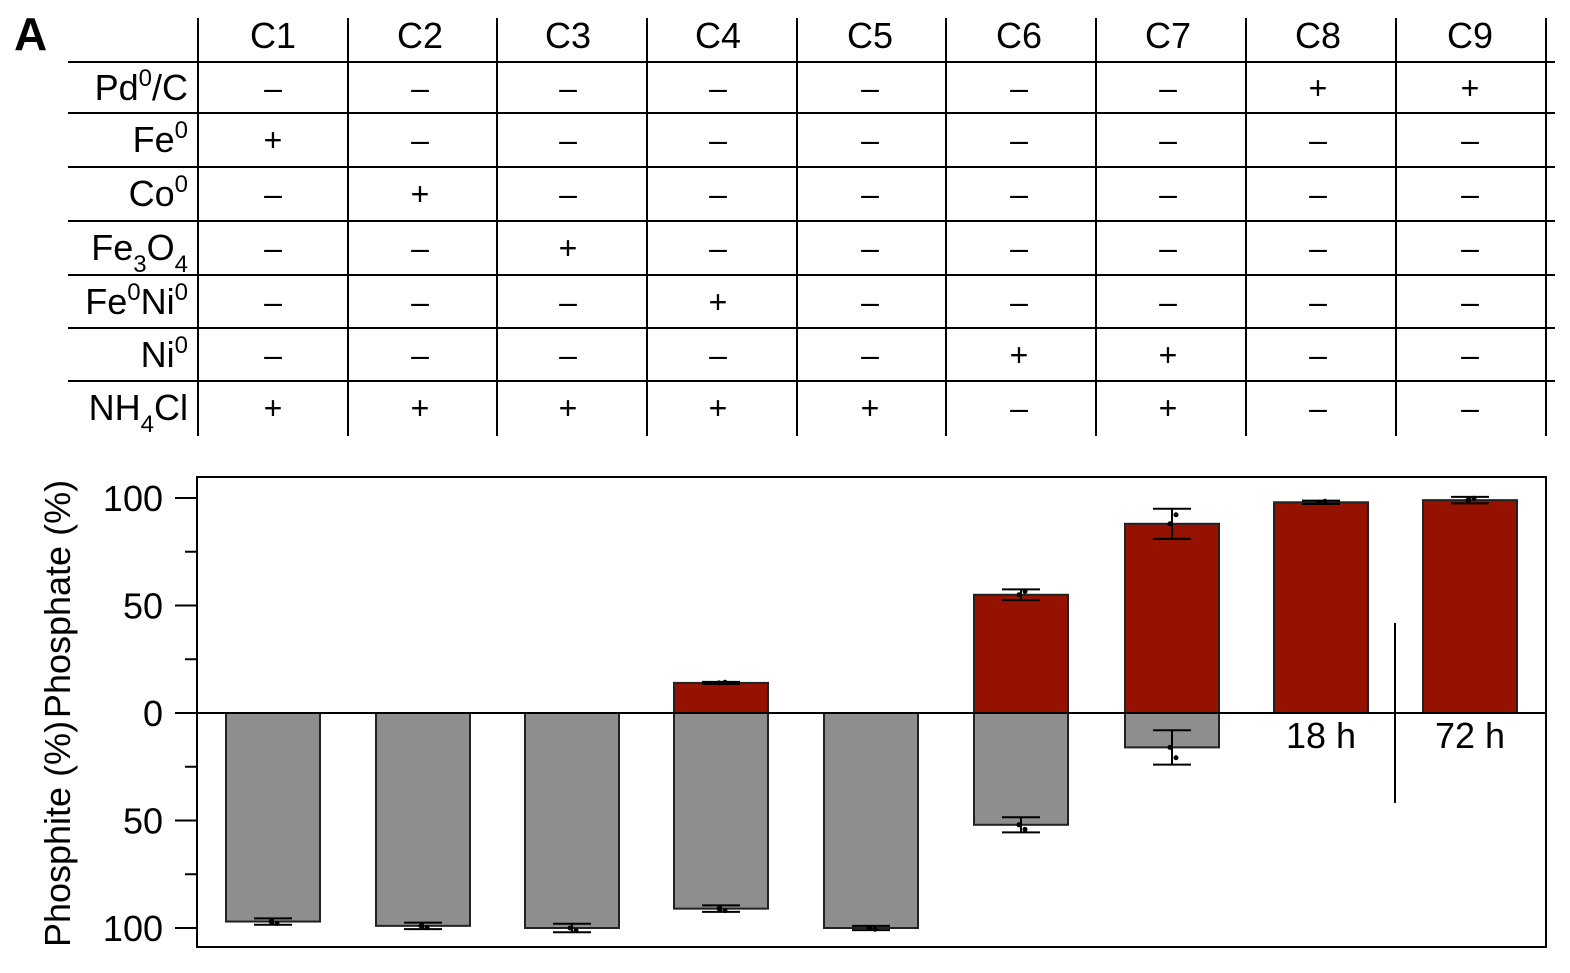 Image resolution: width=1570 pixels, height=973 pixels. Describe the element at coordinates (420, 35) in the screenshot. I see `column-header: C2` at that location.